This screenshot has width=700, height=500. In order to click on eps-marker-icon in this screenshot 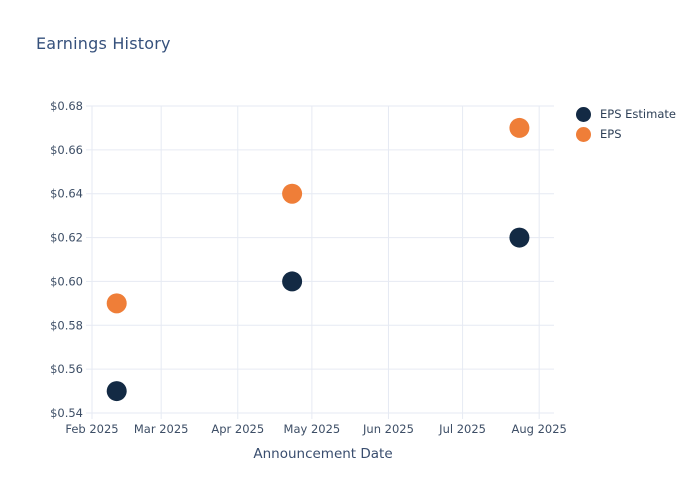, I will do `click(583, 134)`.